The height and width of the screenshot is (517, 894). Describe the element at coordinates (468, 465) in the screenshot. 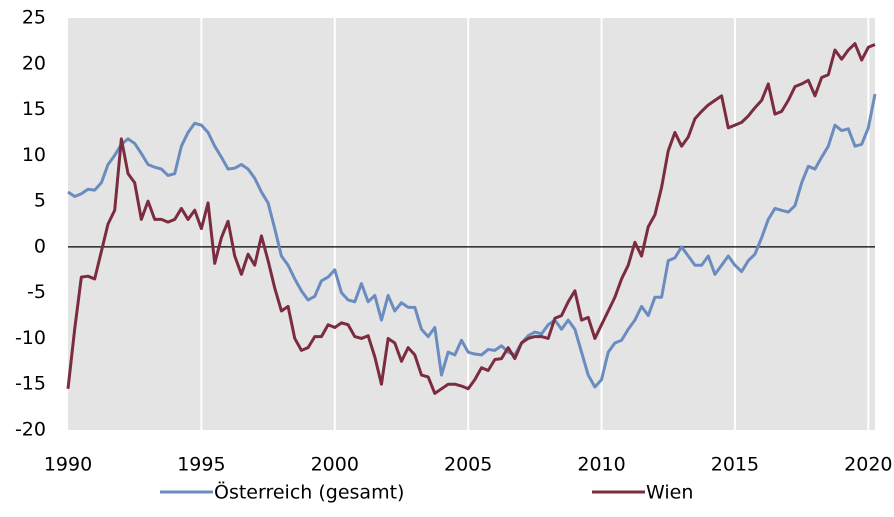

I see `x-tick-label: 2005` at that location.